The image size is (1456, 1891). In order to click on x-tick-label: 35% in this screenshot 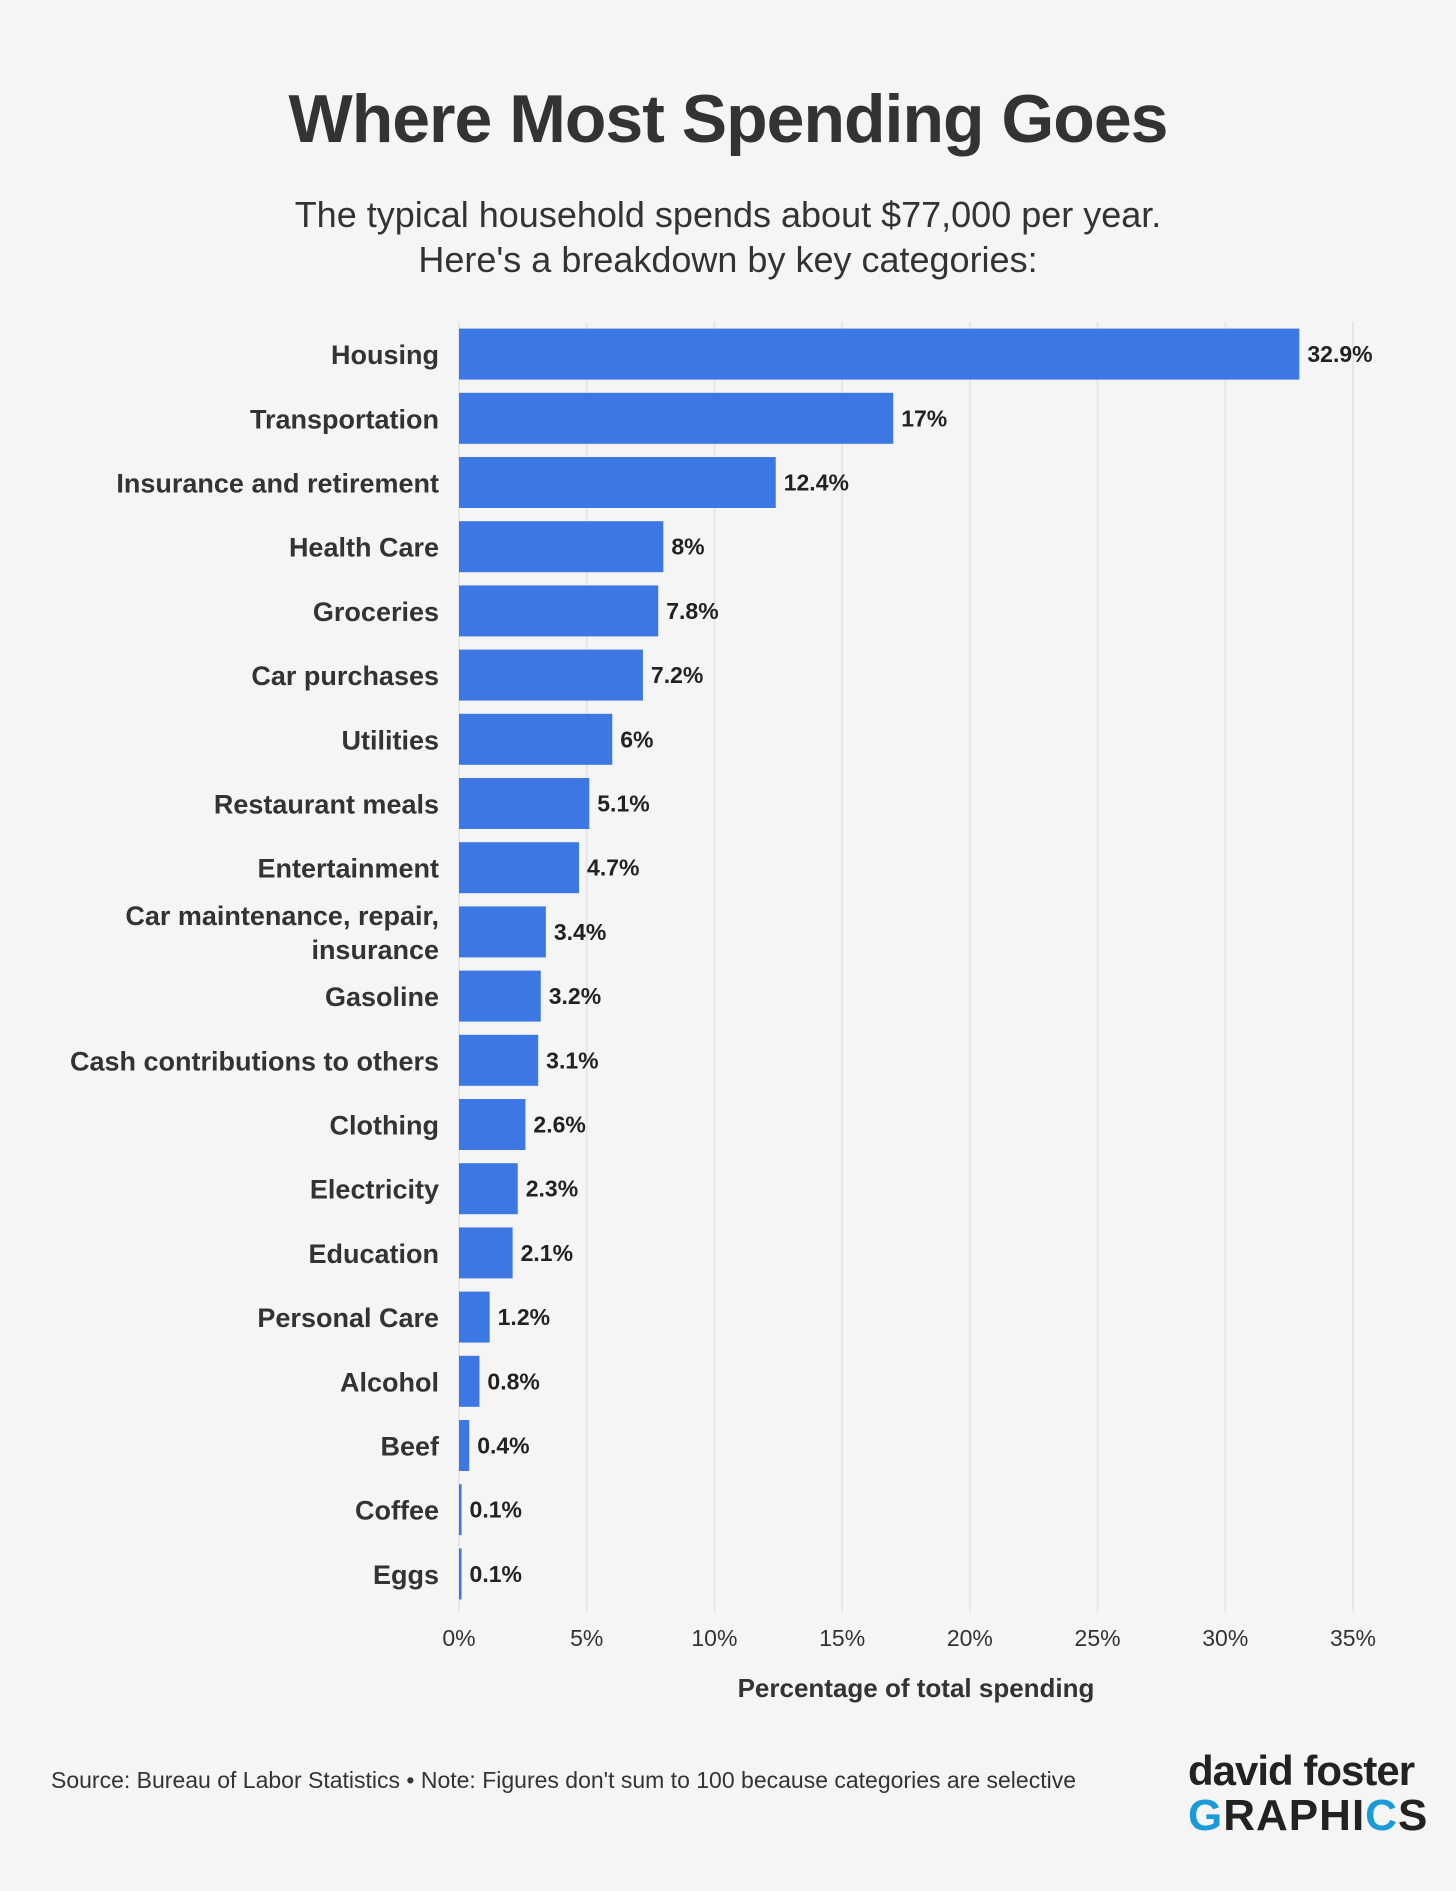, I will do `click(1353, 1638)`.